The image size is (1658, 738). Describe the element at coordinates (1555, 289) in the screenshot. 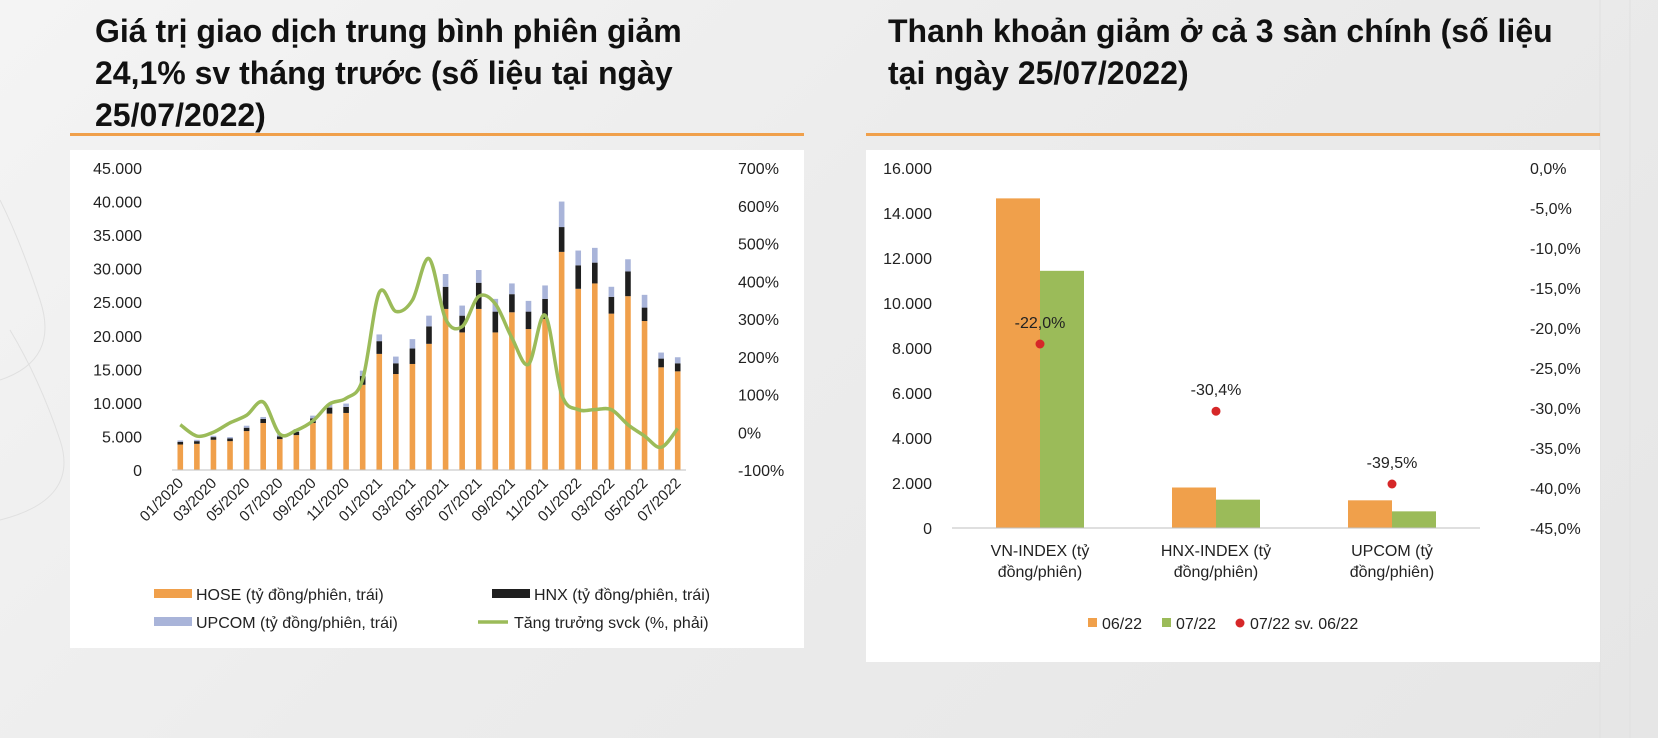

I see `right-y-tick-label: -15,0%` at that location.